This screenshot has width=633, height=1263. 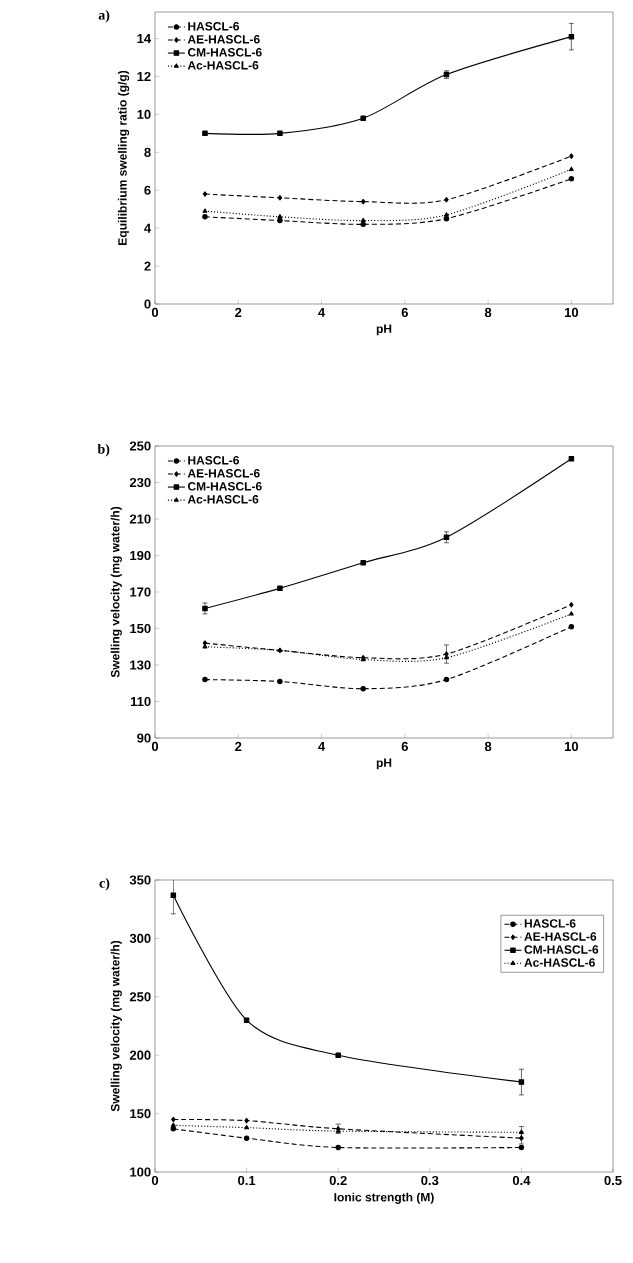 I want to click on y-tick-label: 110, so click(x=140, y=701).